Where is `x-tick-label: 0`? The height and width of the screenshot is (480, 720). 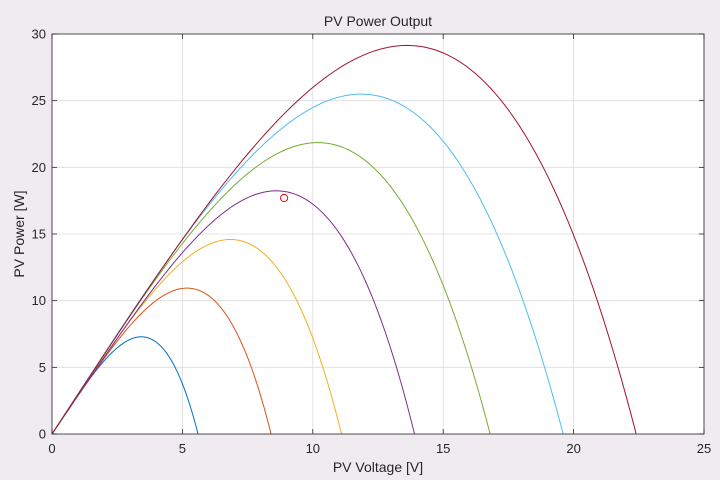 x-tick-label: 0 is located at coordinates (51, 448).